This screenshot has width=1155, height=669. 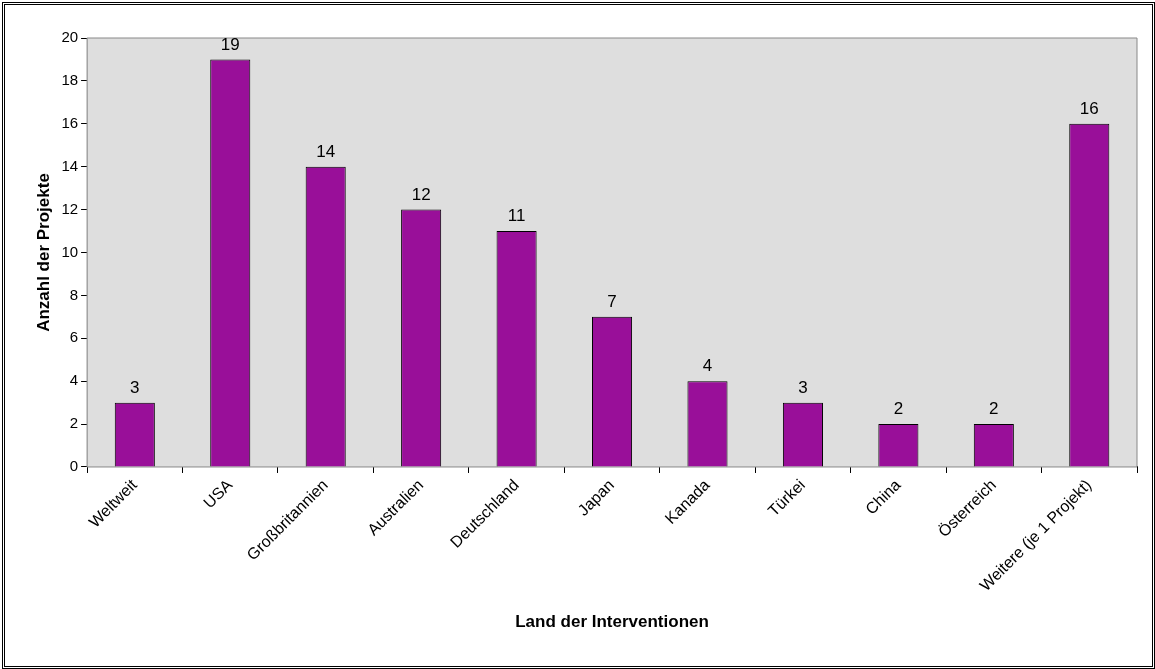 I want to click on y-tick-label: 4, so click(x=74, y=380).